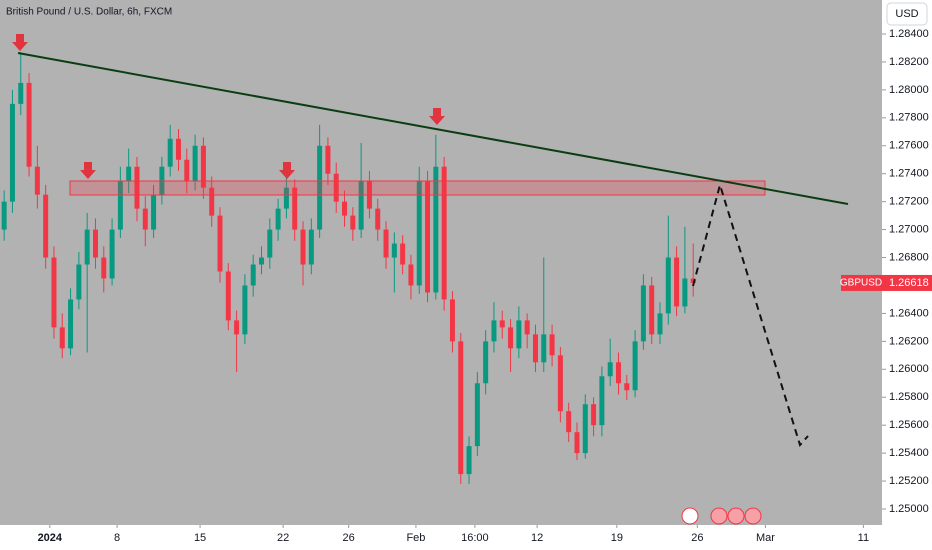 This screenshot has width=932, height=550. I want to click on symbol-tag, so click(861, 282).